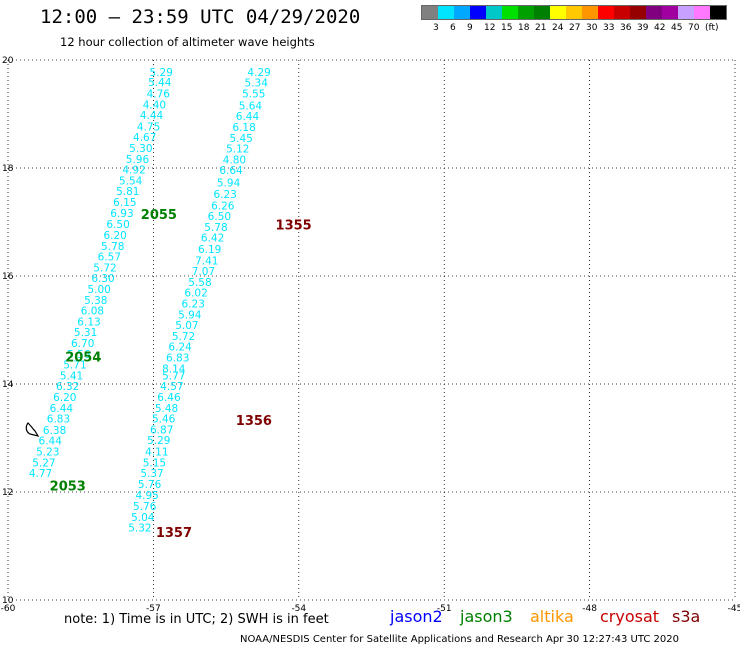 This screenshot has width=740, height=650. What do you see at coordinates (524, 28) in the screenshot?
I see `legend-label: 18` at bounding box center [524, 28].